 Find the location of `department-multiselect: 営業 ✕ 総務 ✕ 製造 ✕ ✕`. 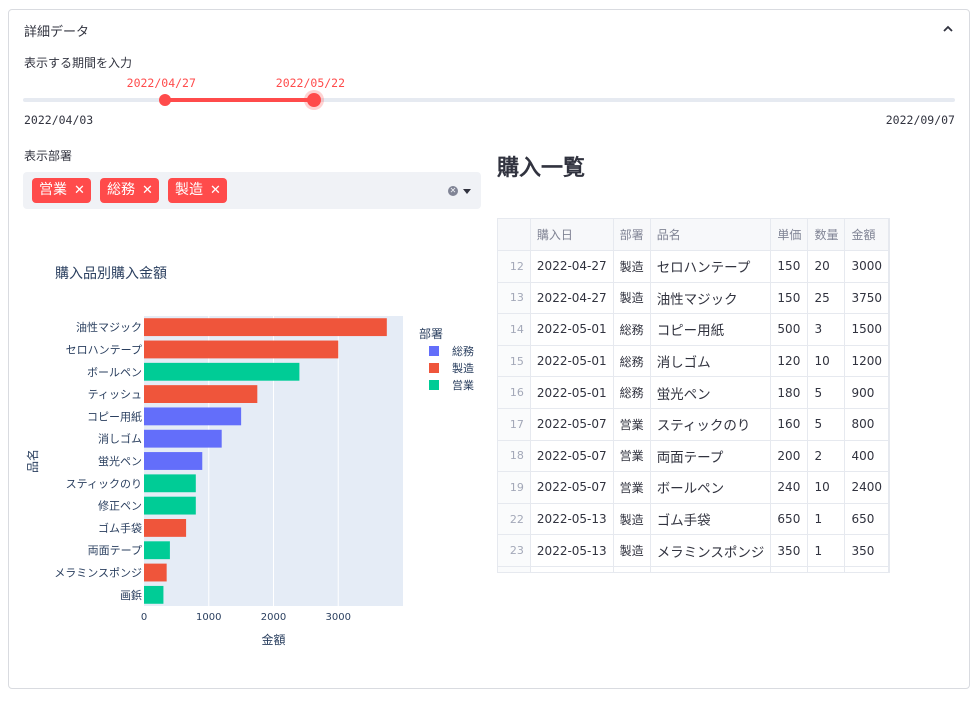

department-multiselect: 営業 ✕ 総務 ✕ 製造 ✕ ✕ is located at coordinates (252, 190).